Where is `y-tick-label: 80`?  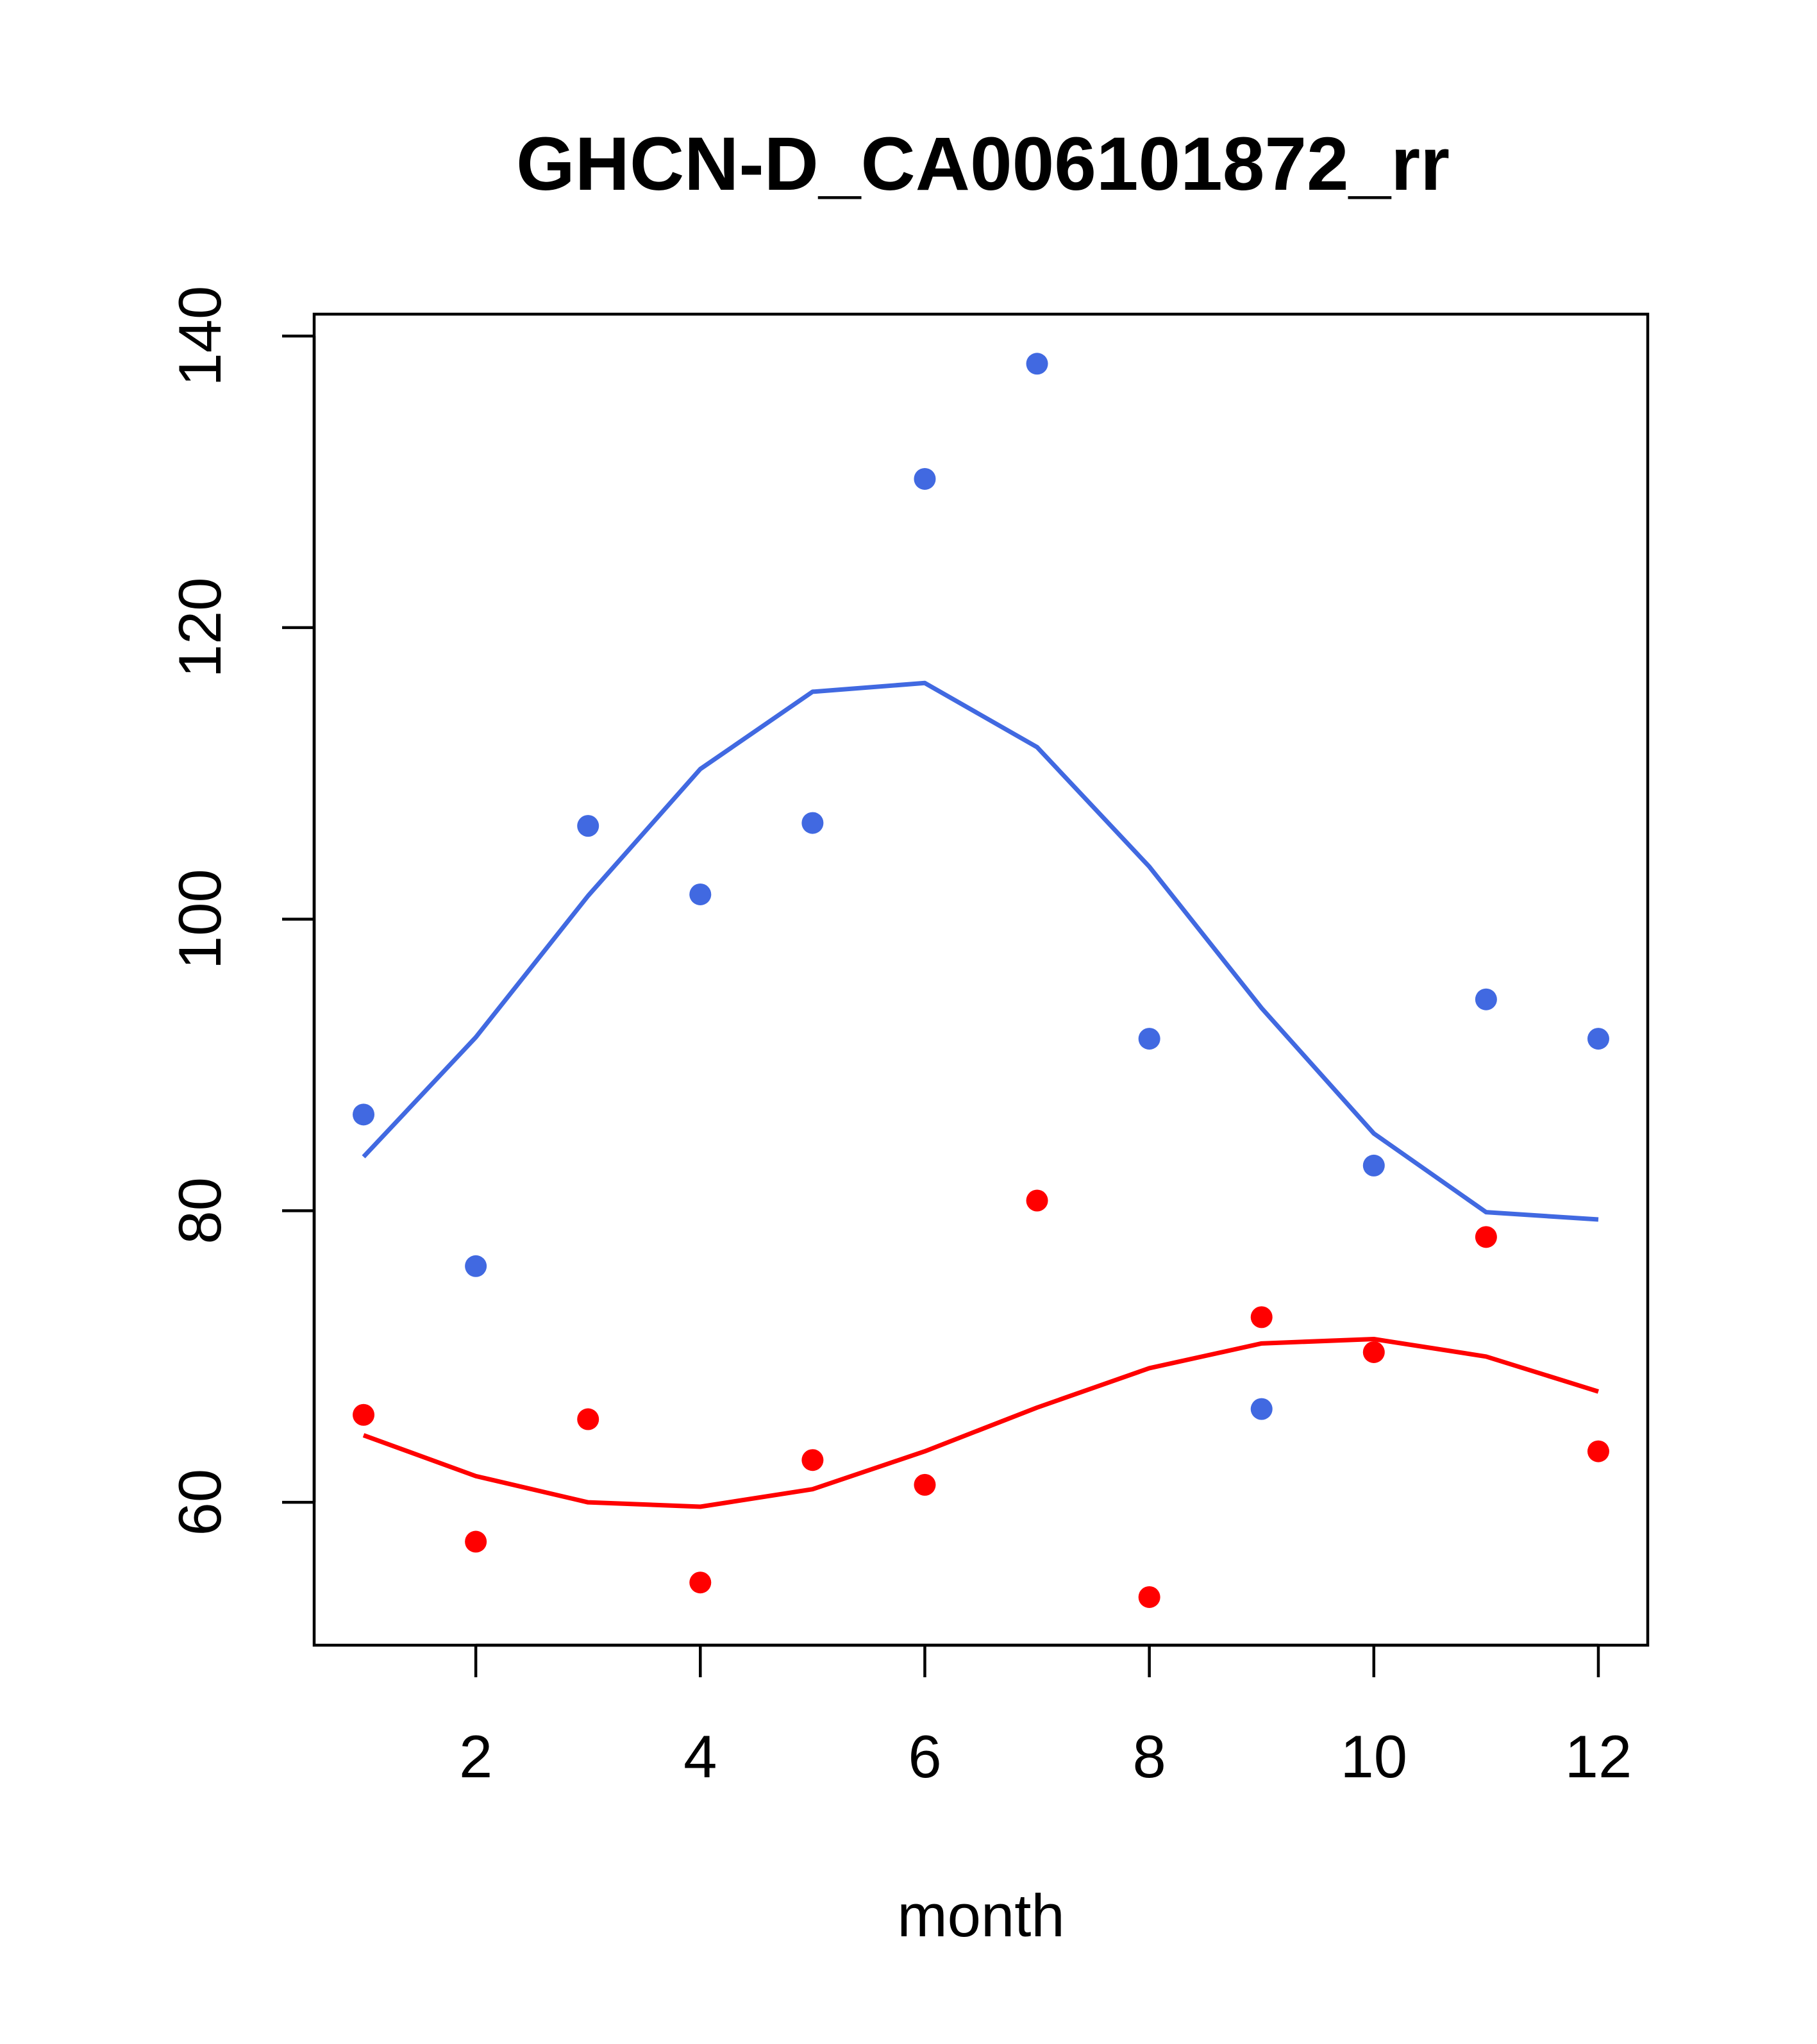
y-tick-label: 80 is located at coordinates (200, 1210).